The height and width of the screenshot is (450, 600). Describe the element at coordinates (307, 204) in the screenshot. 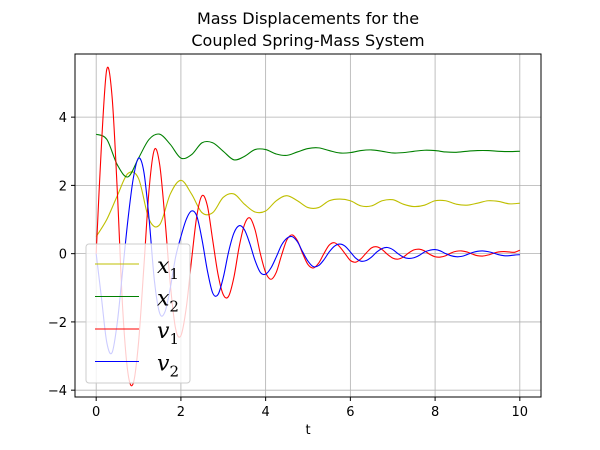

I see `series-line-x1` at that location.